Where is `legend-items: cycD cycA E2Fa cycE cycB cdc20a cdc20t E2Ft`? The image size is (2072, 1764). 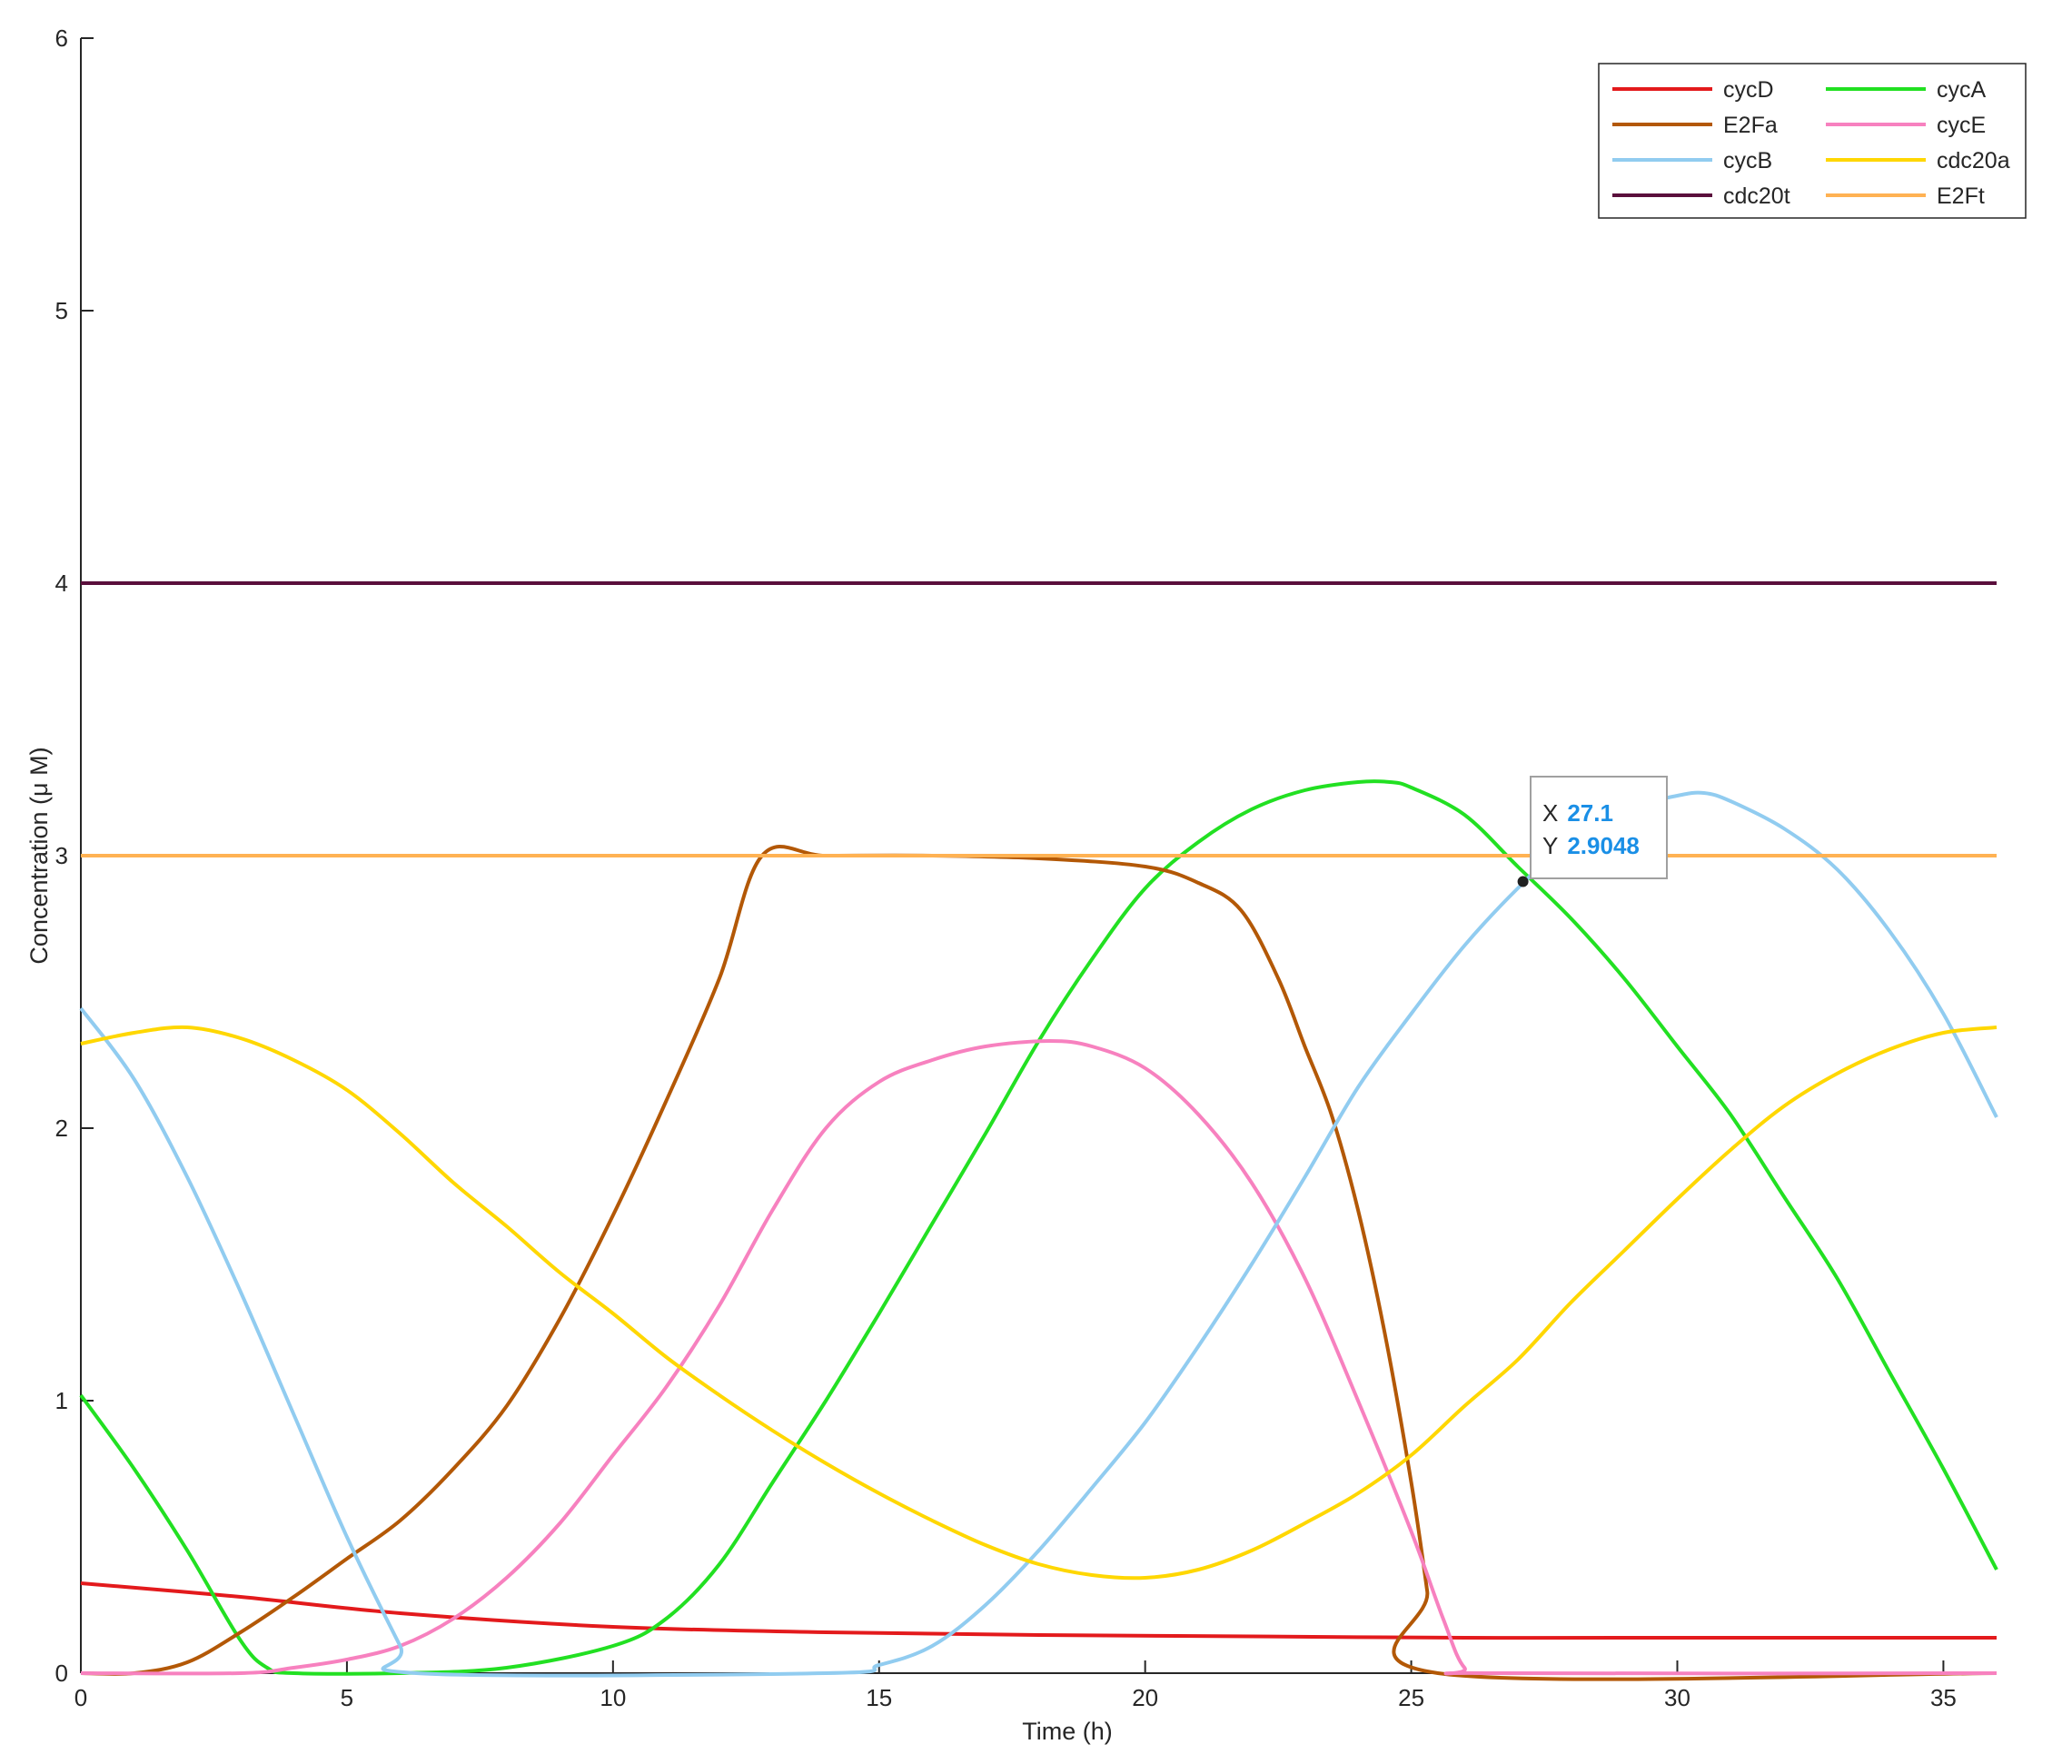 legend-items: cycD cycA E2Fa cycE cycB cdc20a cdc20t E2Ft is located at coordinates (1811, 143).